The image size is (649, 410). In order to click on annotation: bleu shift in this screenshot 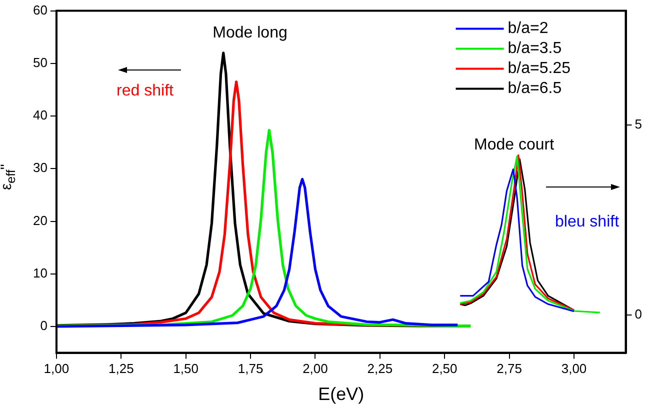, I will do `click(587, 221)`.